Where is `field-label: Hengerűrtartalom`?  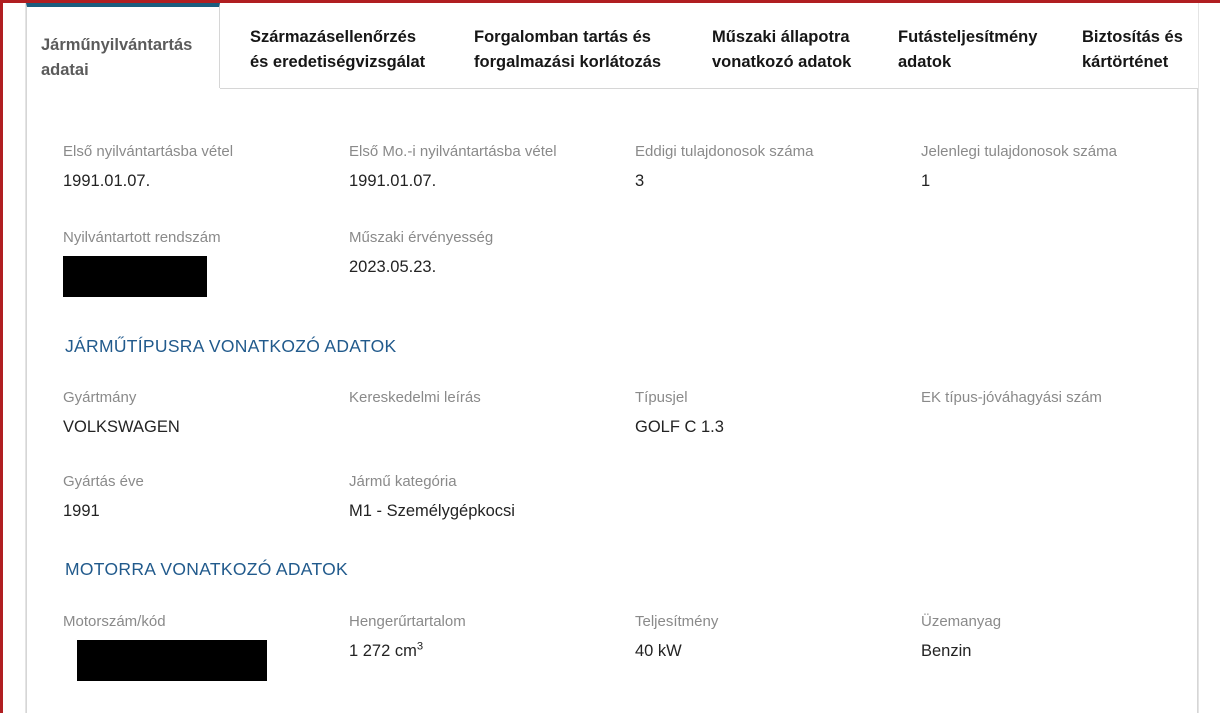
field-label: Hengerűrtartalom is located at coordinates (407, 621).